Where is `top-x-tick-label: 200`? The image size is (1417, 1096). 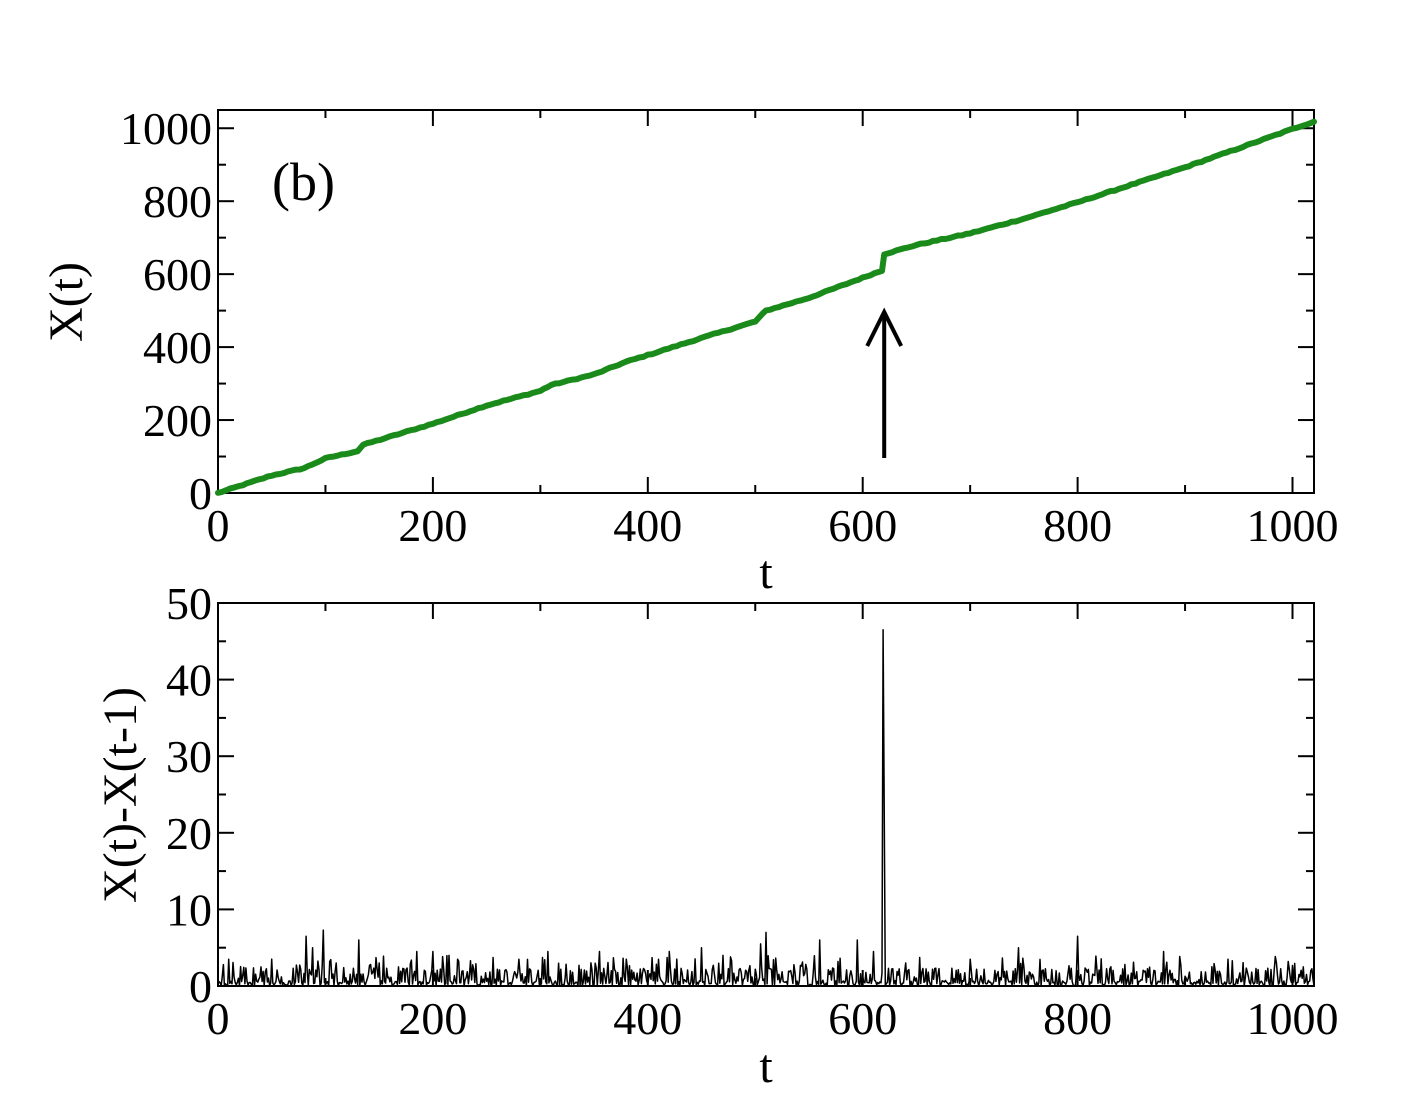 top-x-tick-label: 200 is located at coordinates (432, 525).